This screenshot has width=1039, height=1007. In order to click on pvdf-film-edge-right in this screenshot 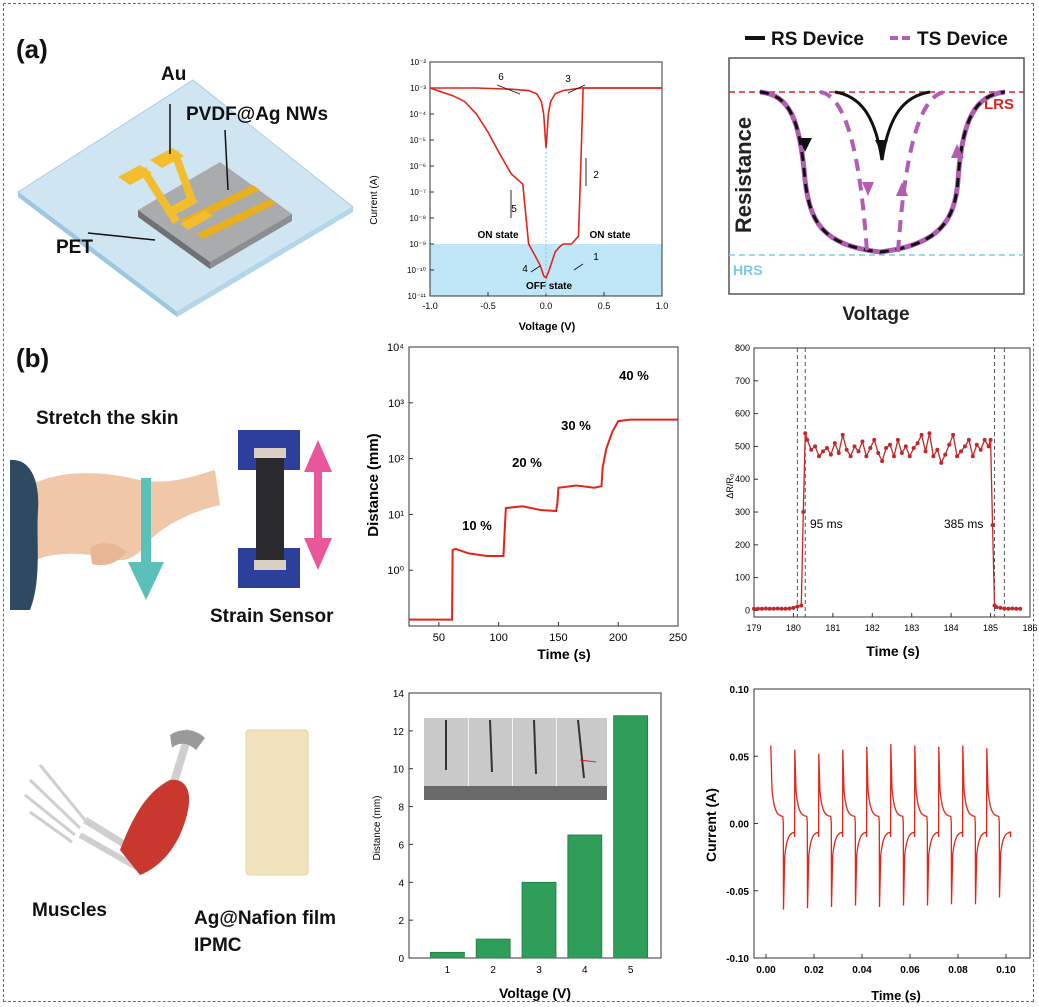, I will do `click(251, 241)`.